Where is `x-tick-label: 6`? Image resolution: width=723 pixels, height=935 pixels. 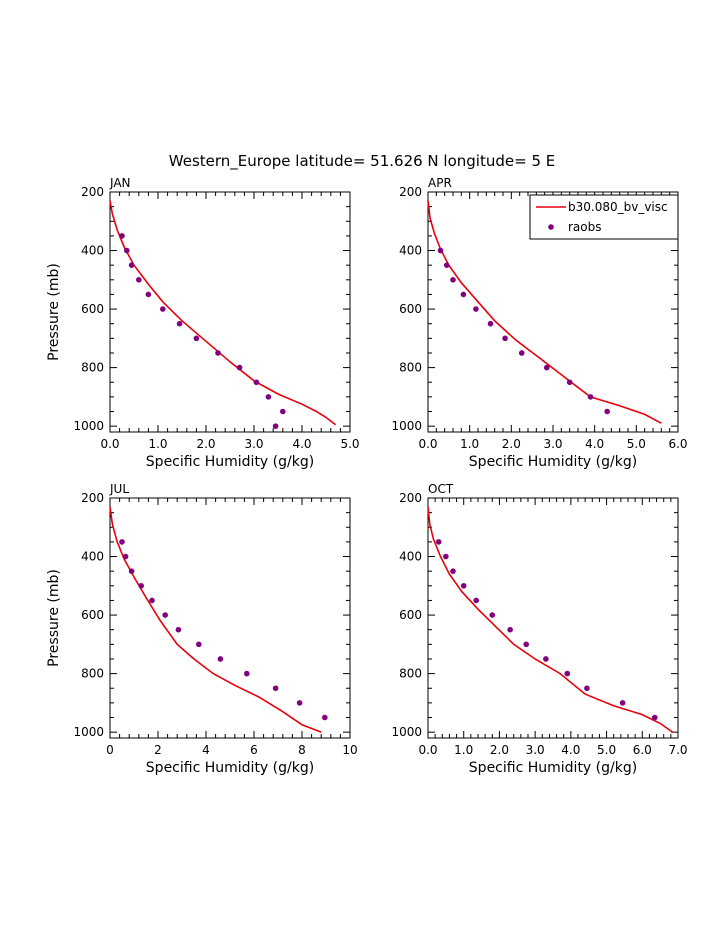
x-tick-label: 6 is located at coordinates (254, 750).